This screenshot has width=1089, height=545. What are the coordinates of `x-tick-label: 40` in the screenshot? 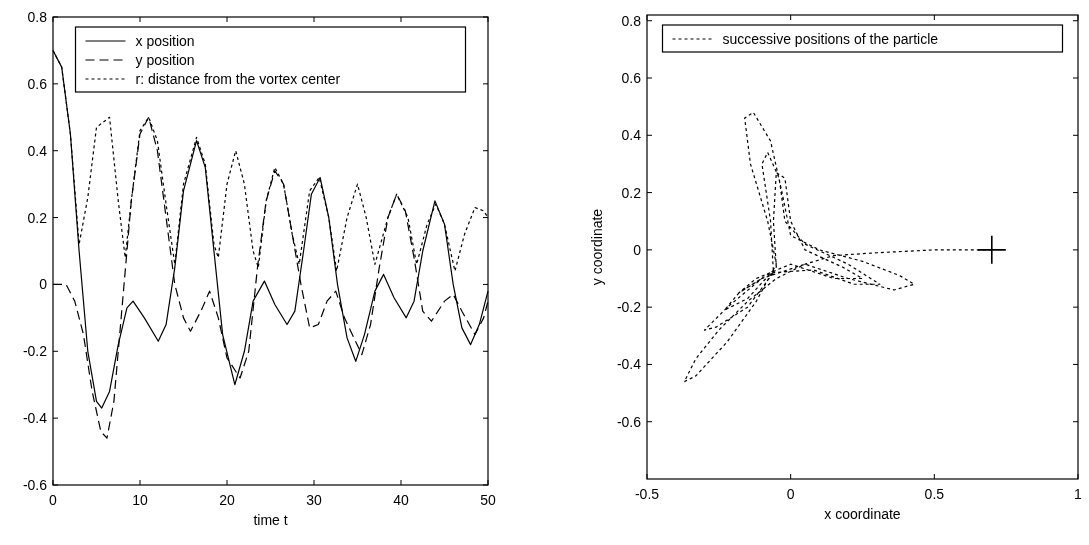 It's located at (401, 500).